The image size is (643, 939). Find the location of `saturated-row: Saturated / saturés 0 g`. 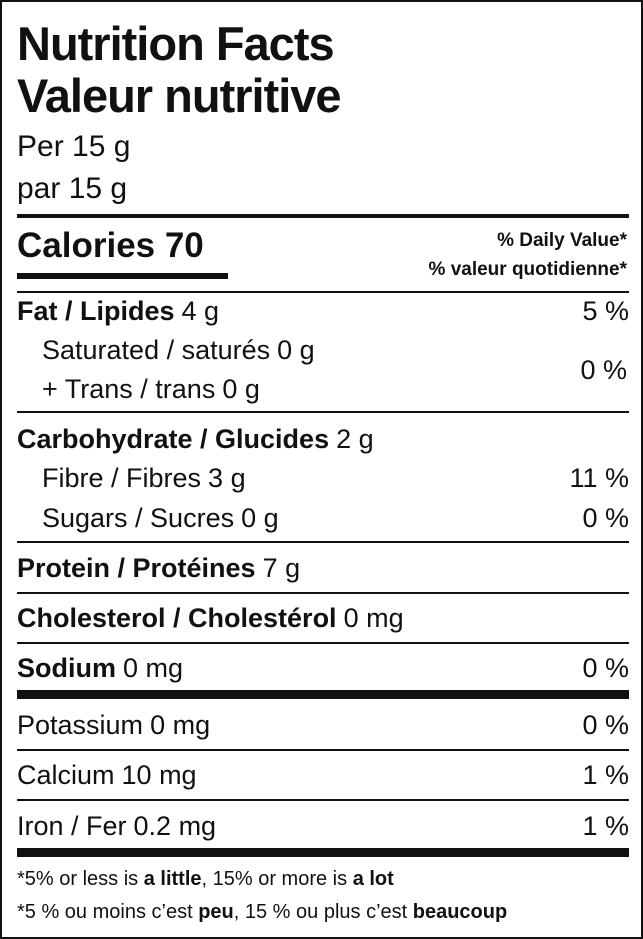

saturated-row: Saturated / saturés 0 g is located at coordinates (335, 350).